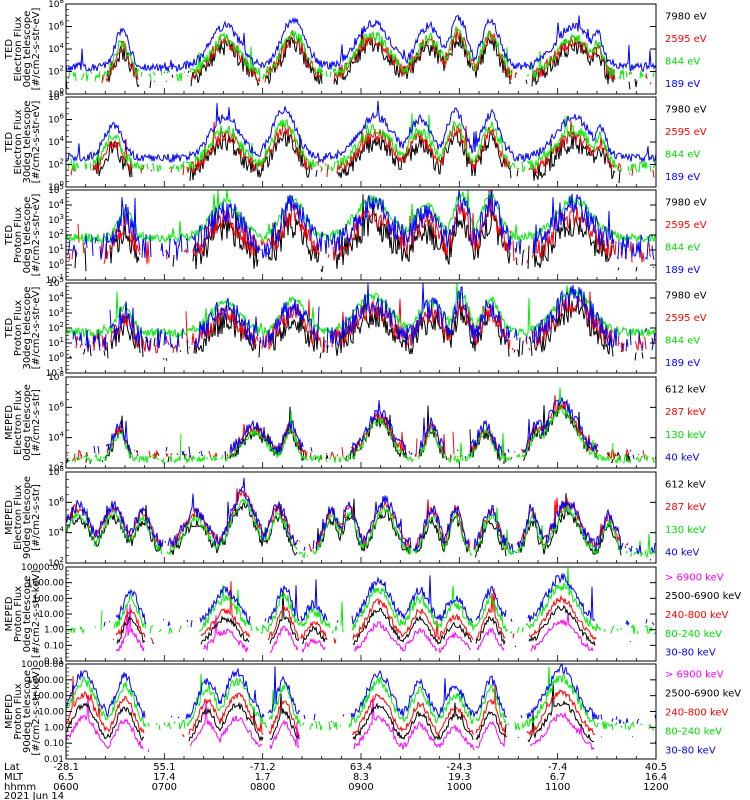  Describe the element at coordinates (55, 372) in the screenshot. I see `panel-4-ytick-1: 10⁻¹` at that location.